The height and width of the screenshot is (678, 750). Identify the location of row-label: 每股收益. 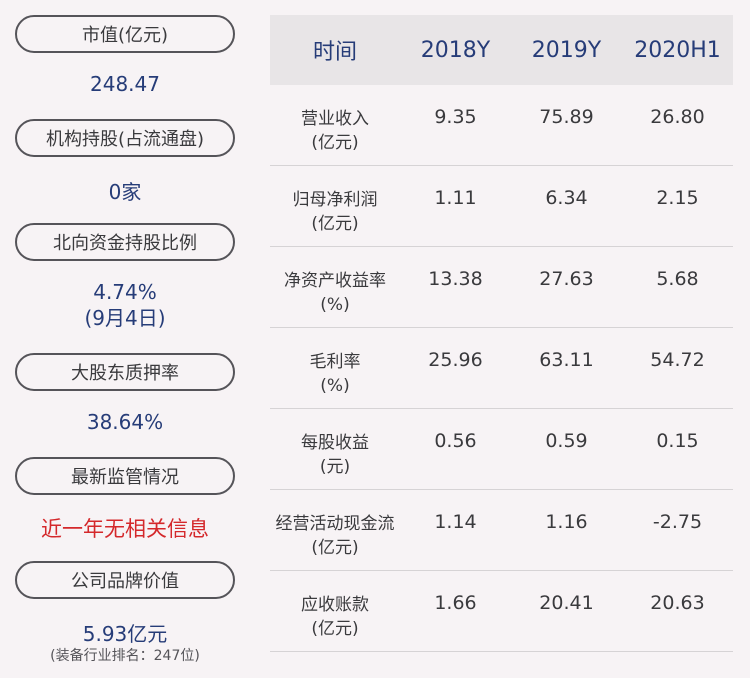
(335, 443).